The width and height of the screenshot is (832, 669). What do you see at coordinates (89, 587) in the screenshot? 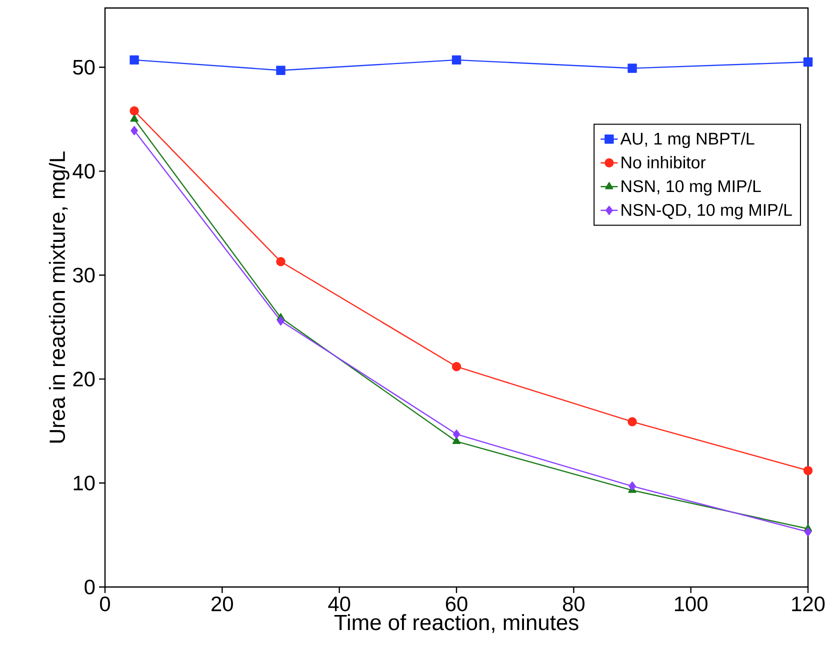
I see `y-tick-label: 0` at bounding box center [89, 587].